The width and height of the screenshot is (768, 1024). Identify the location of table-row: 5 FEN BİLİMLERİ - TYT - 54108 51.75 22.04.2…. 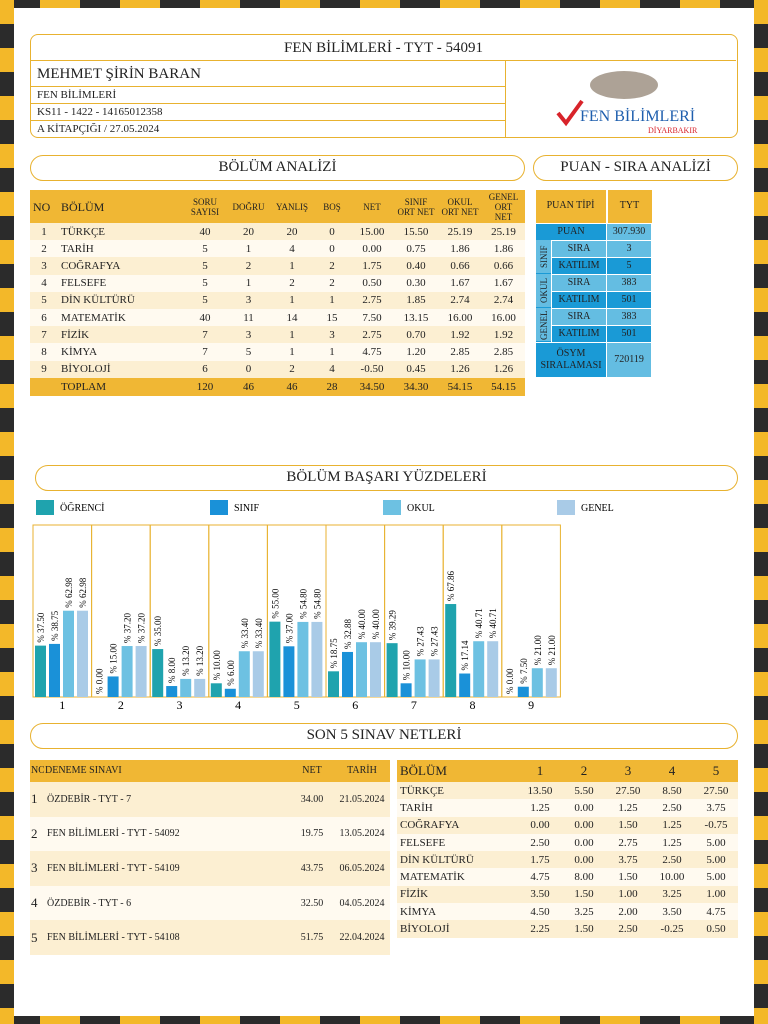
(210, 937).